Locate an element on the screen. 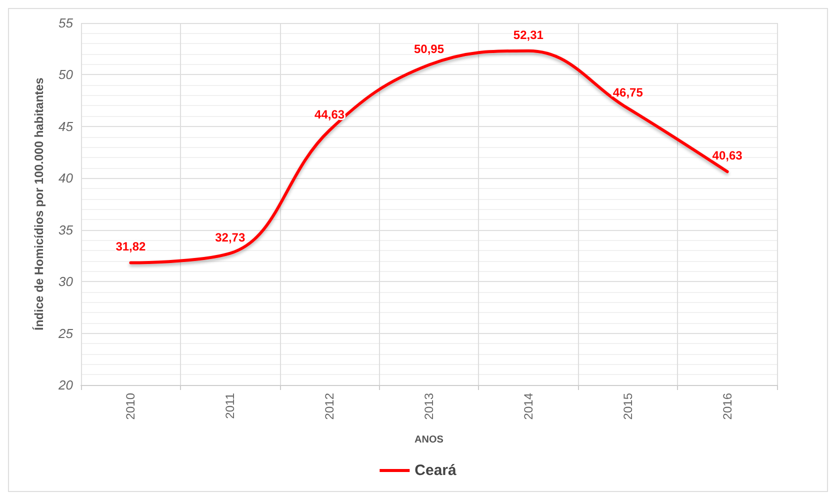  data-label: 32,73 is located at coordinates (230, 237).